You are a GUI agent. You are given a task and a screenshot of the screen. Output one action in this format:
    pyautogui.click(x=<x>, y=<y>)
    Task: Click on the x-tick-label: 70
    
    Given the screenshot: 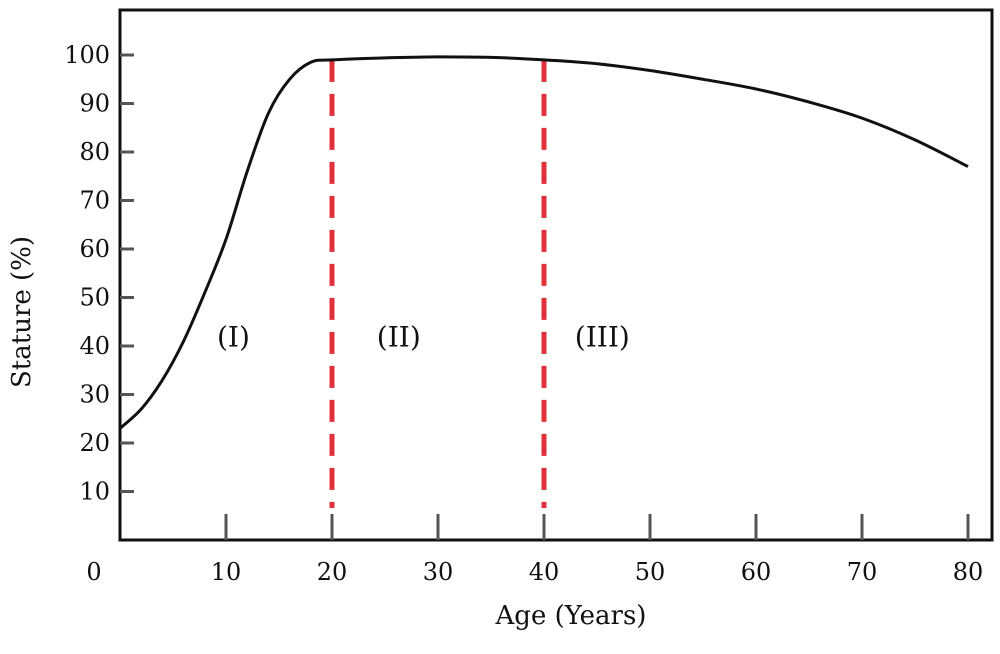 What is the action you would take?
    pyautogui.click(x=862, y=572)
    